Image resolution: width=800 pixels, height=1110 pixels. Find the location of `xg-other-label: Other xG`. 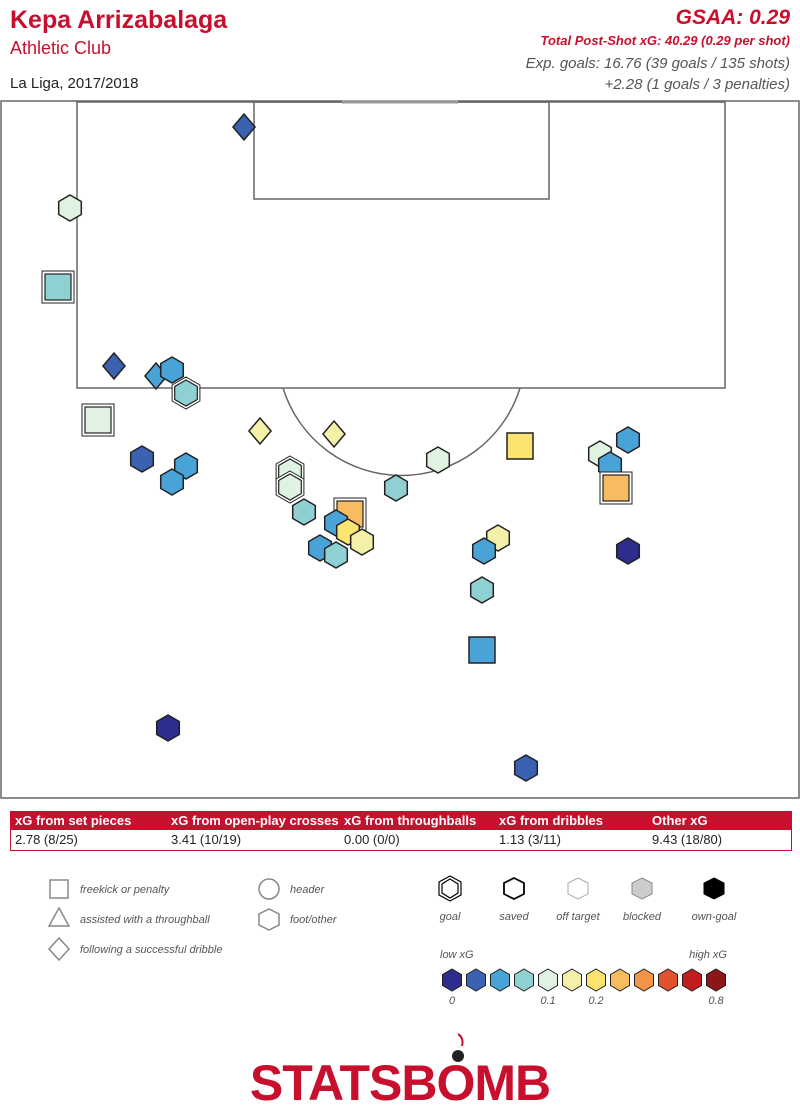

xg-other-label: Other xG is located at coordinates (680, 820).